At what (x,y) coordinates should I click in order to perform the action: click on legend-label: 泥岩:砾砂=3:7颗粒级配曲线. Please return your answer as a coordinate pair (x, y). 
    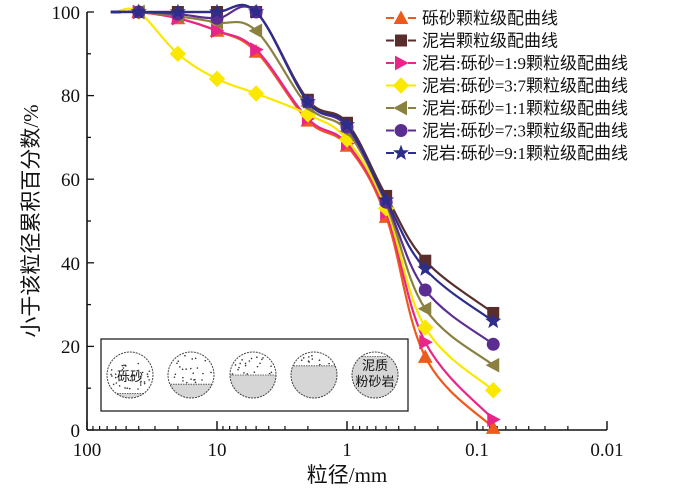
    Looking at the image, I should click on (525, 86).